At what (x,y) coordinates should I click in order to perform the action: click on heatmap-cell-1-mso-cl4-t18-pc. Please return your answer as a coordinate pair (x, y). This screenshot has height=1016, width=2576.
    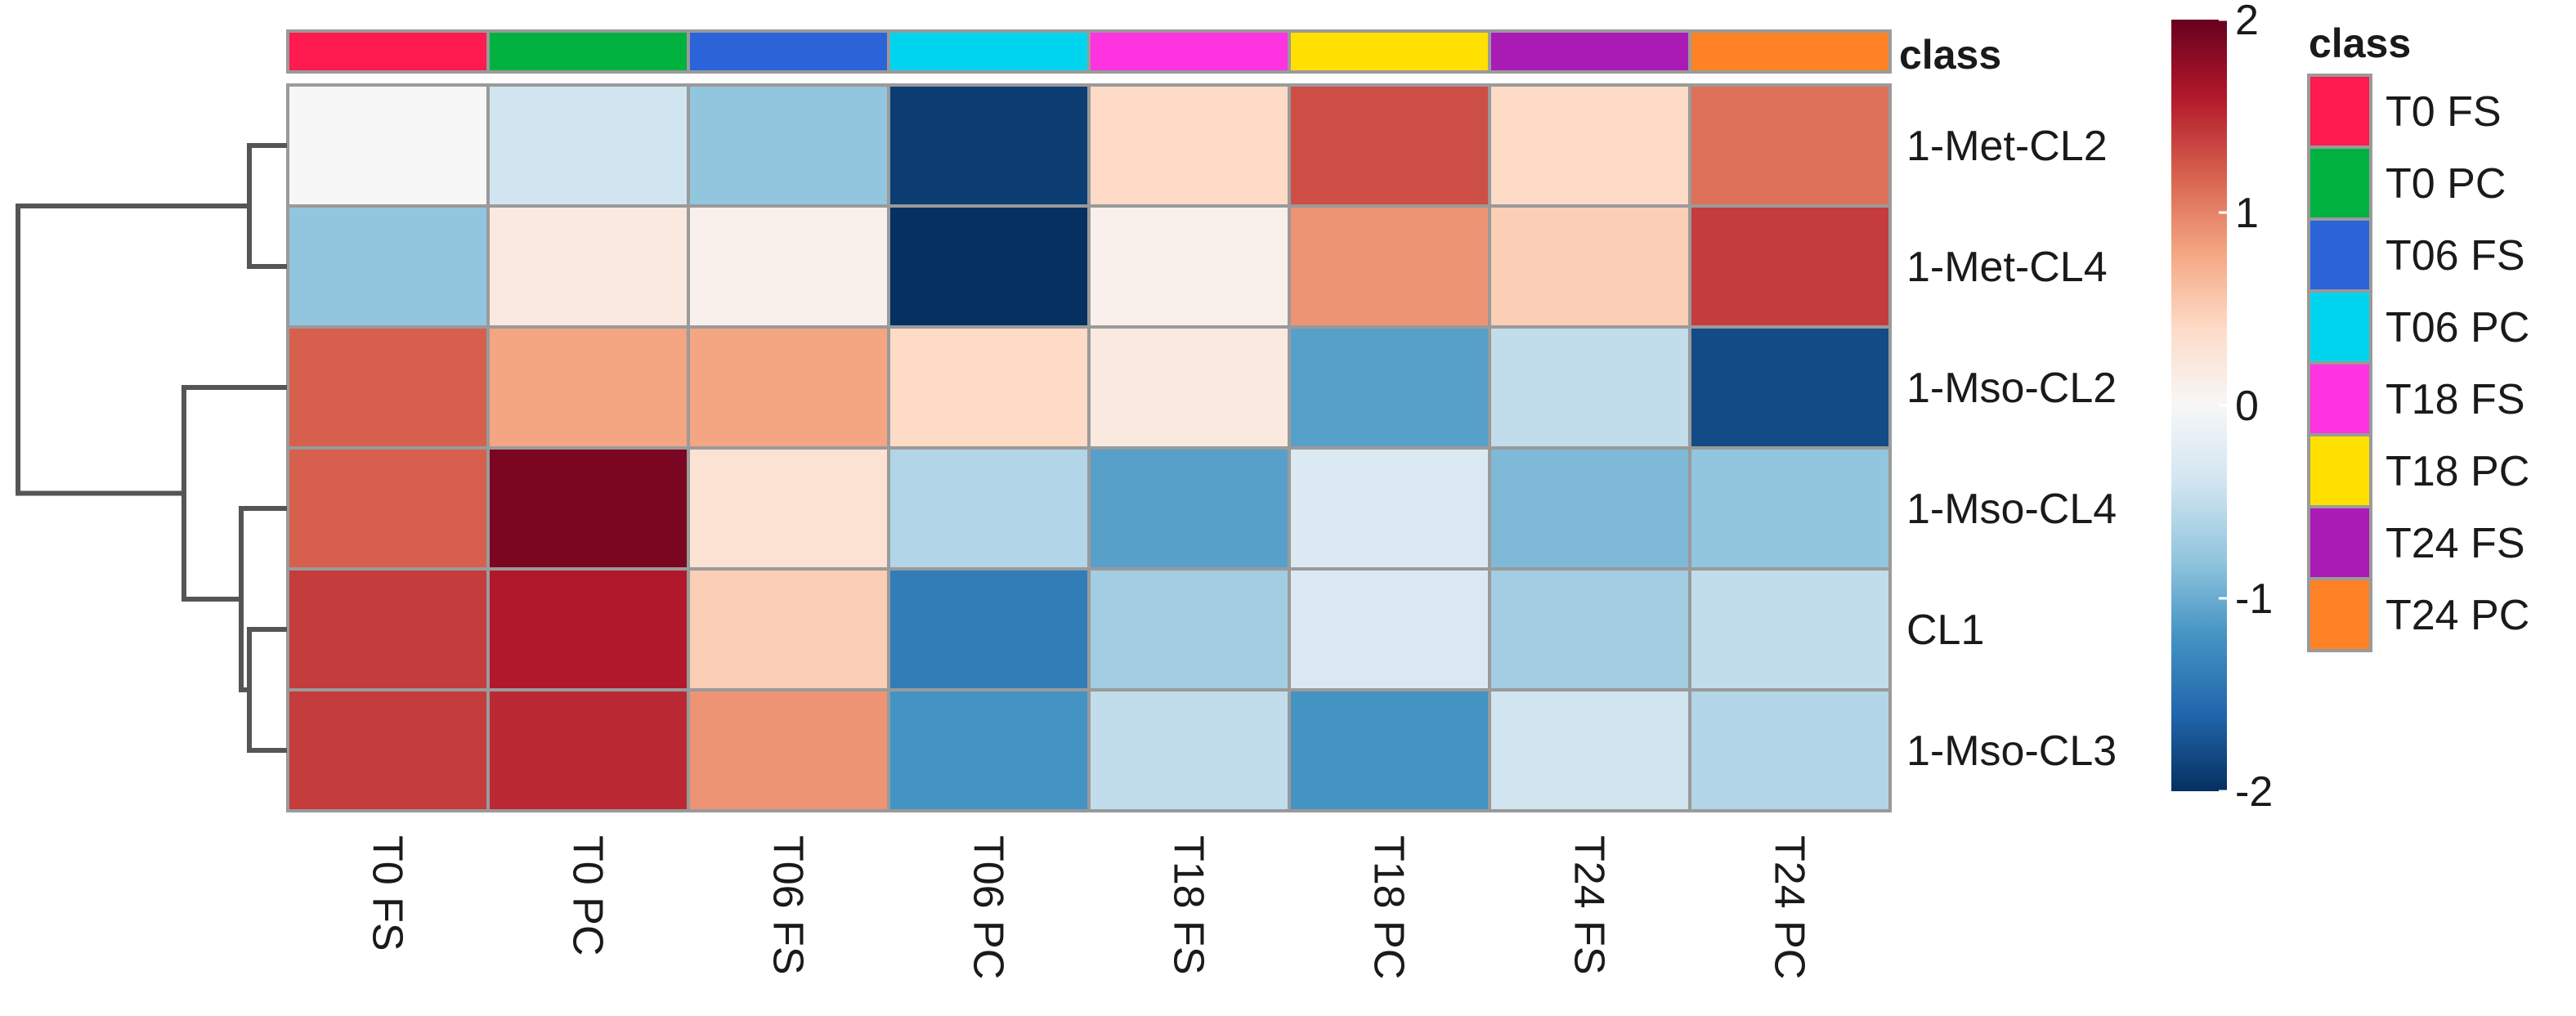
    Looking at the image, I should click on (1390, 509).